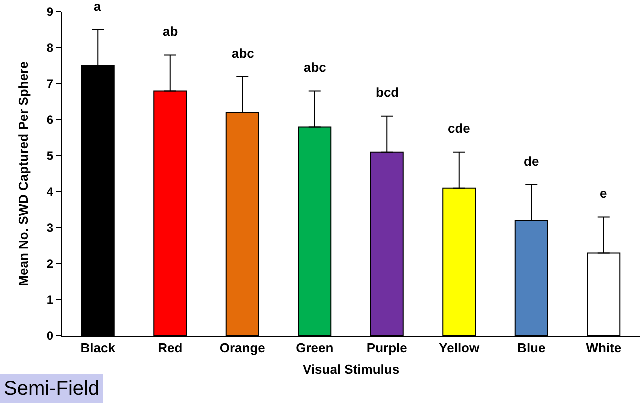 This screenshot has width=643, height=404. What do you see at coordinates (387, 348) in the screenshot?
I see `x-tick-label: Purple` at bounding box center [387, 348].